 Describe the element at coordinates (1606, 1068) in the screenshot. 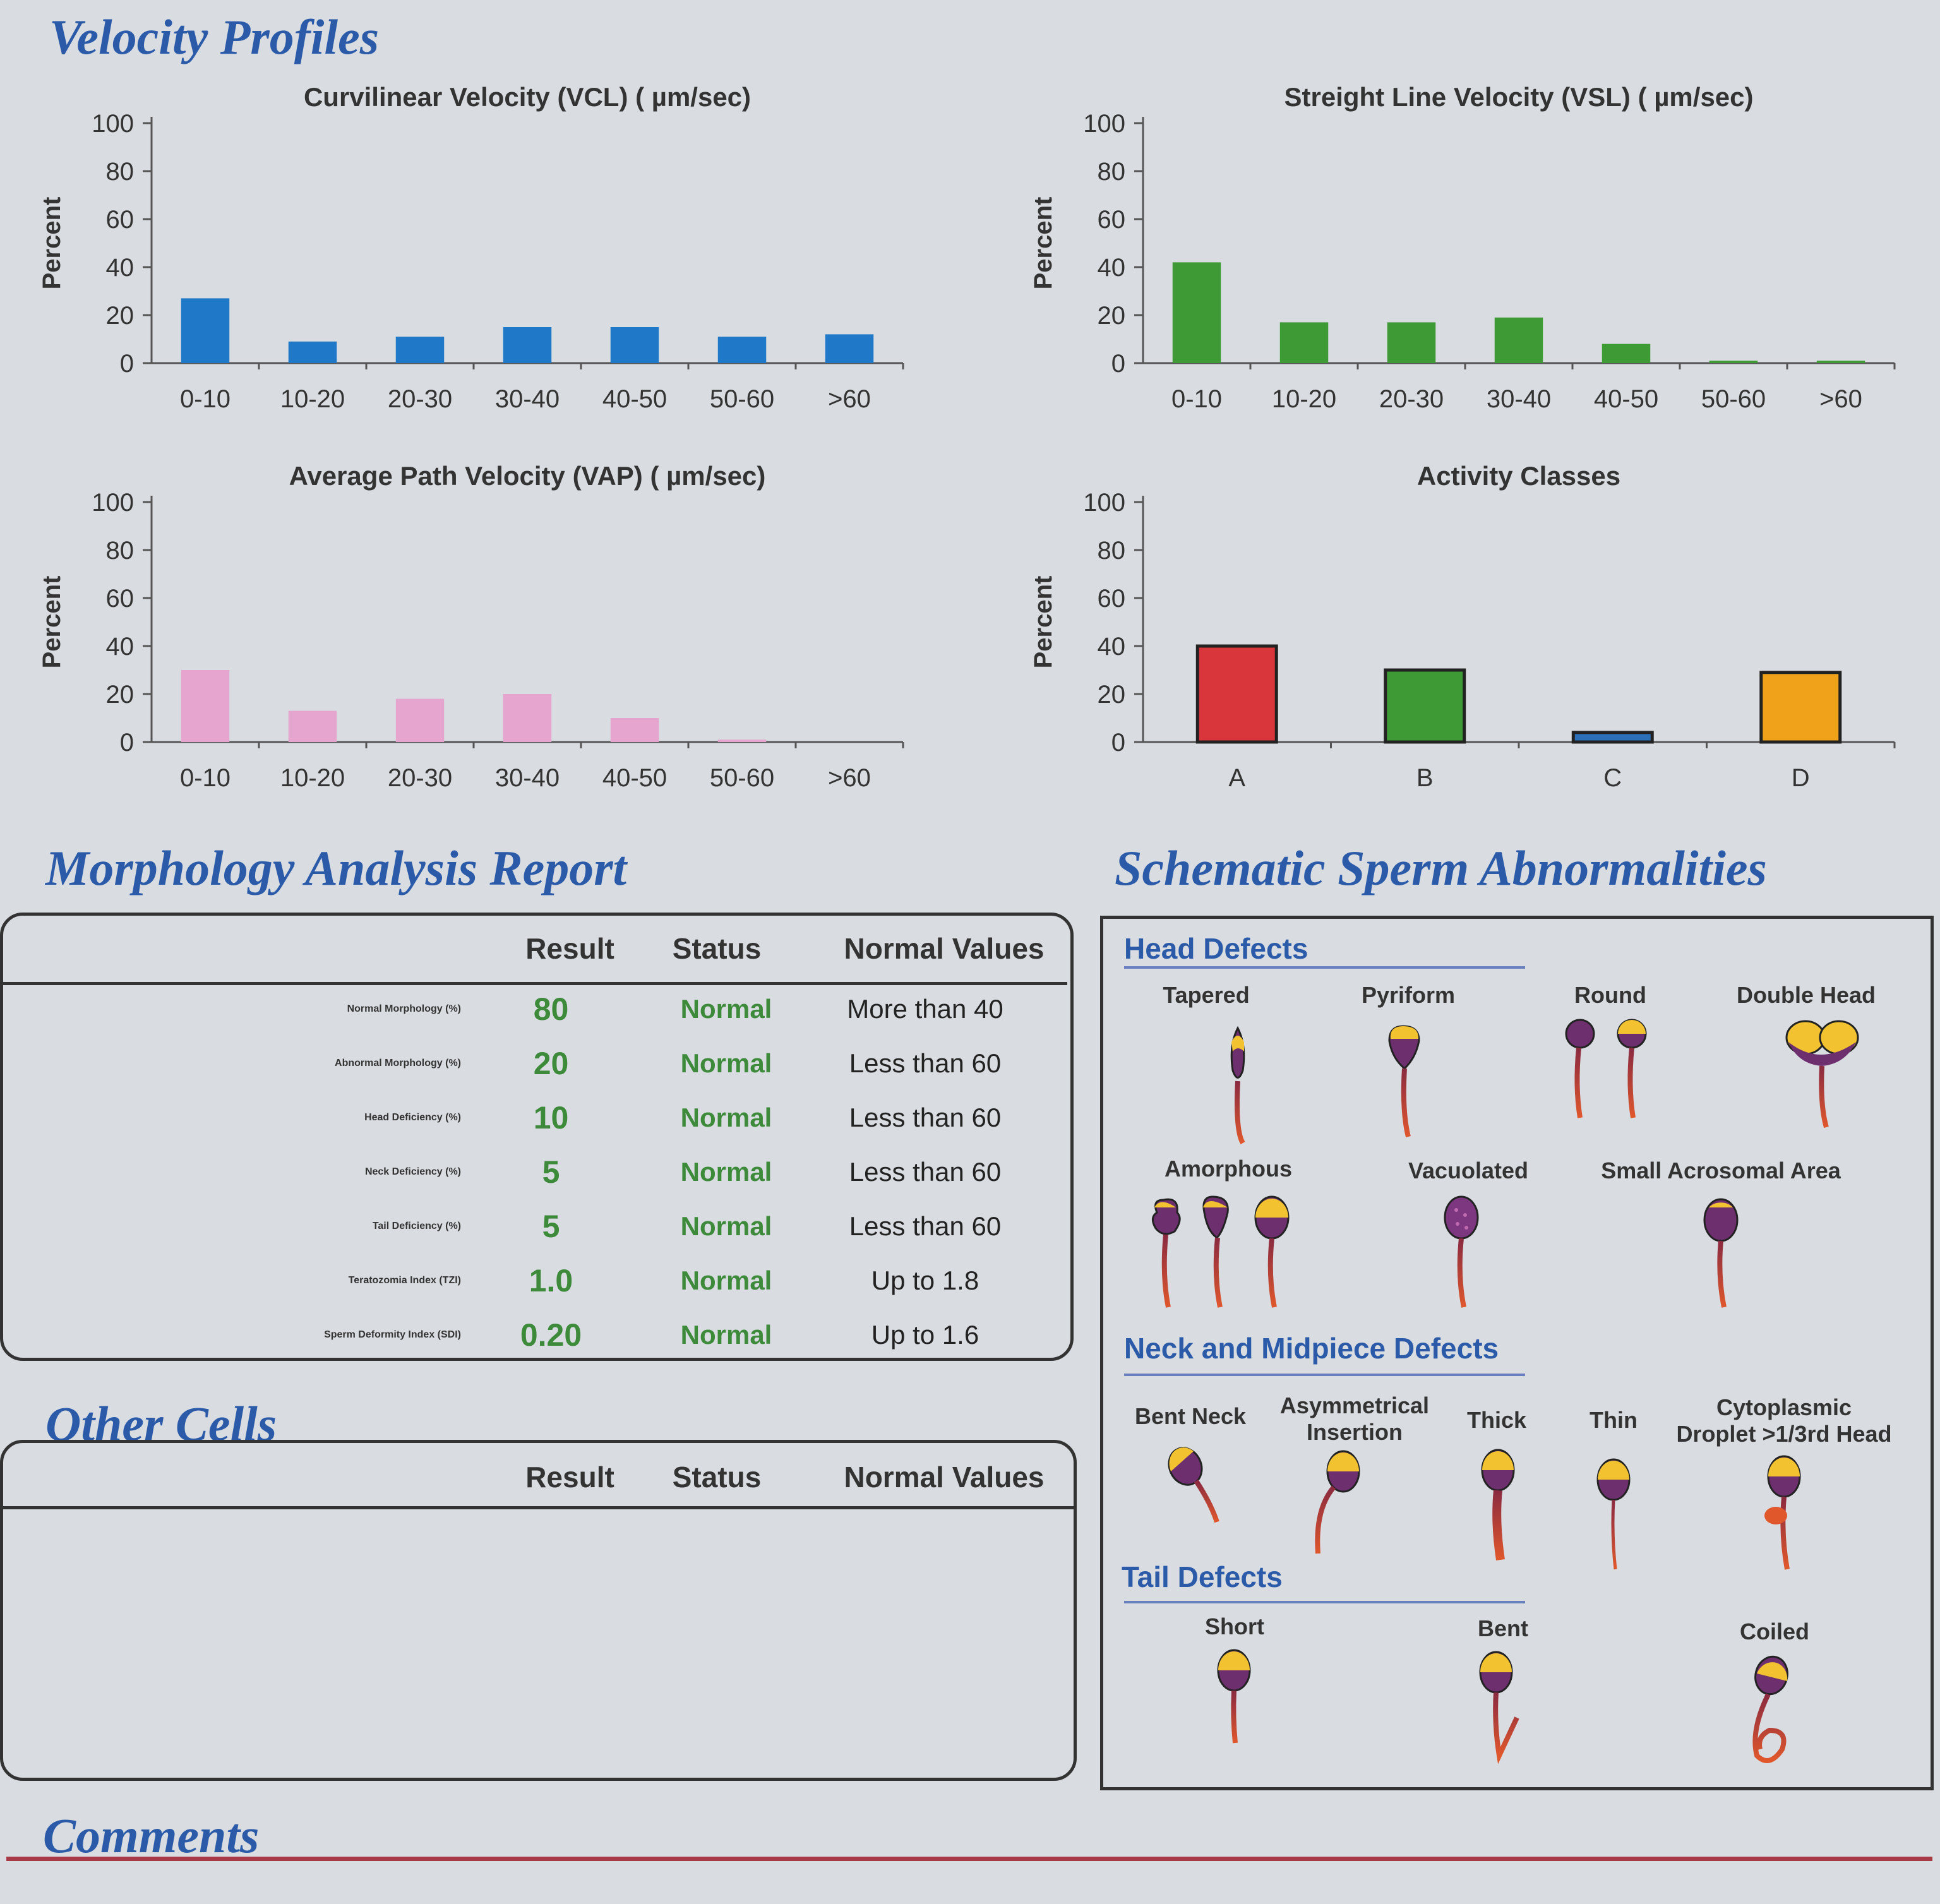

I see `round-sperm-icon` at that location.